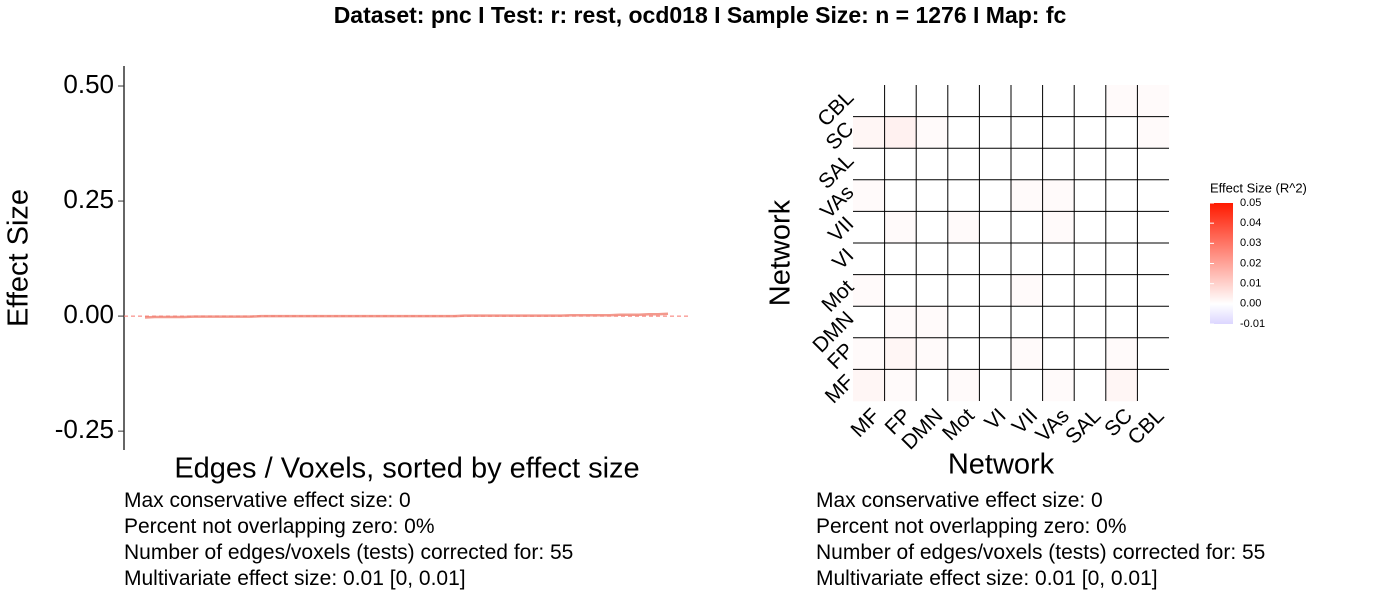 The image size is (1400, 600). What do you see at coordinates (837, 202) in the screenshot?
I see `y-tick-label: VAs` at bounding box center [837, 202].